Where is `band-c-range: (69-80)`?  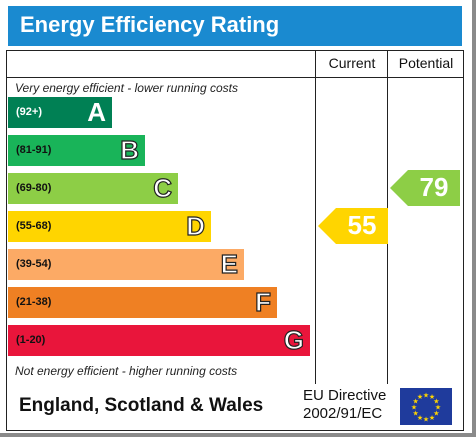
band-c-range: (69-80) is located at coordinates (34, 188).